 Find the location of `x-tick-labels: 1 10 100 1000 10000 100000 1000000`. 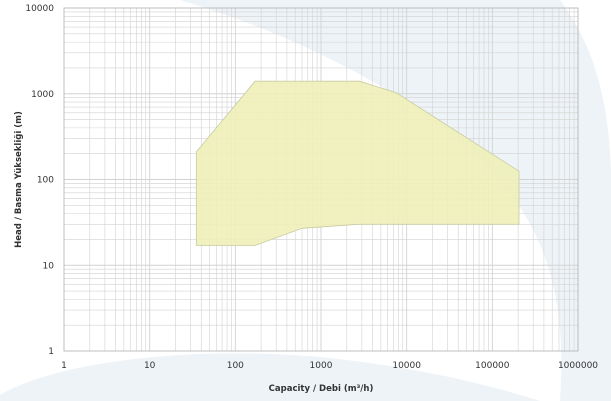

x-tick-labels: 1 10 100 1000 10000 100000 1000000 is located at coordinates (329, 366).